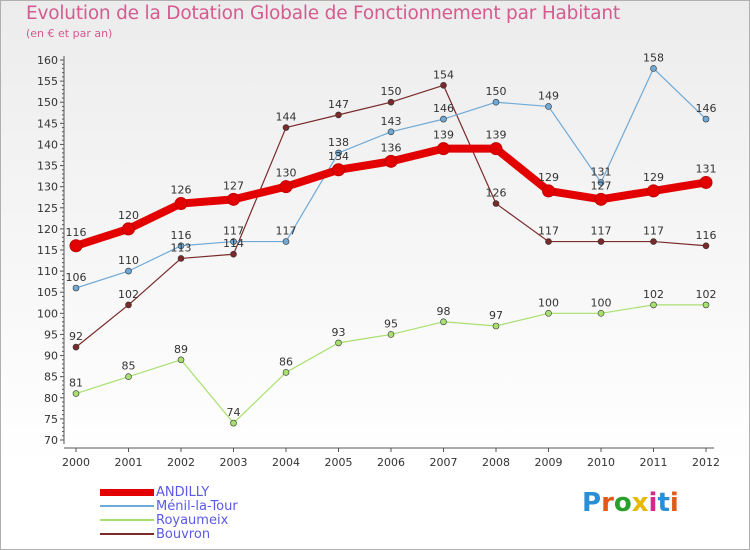 This screenshot has height=550, width=750. Describe the element at coordinates (51, 356) in the screenshot. I see `y-tick-label: 90` at that location.